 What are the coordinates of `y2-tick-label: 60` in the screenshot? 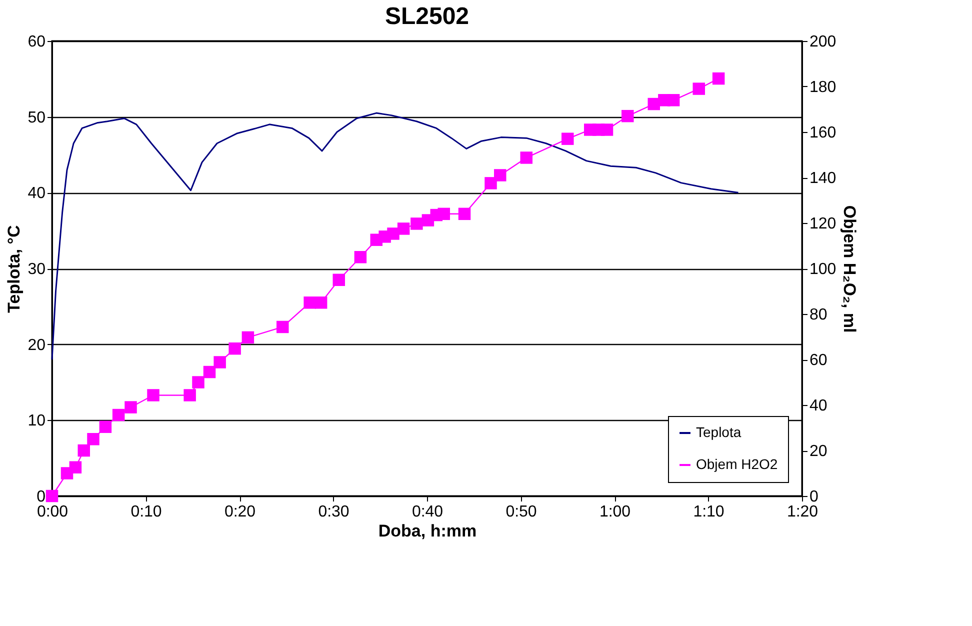 It's located at (819, 360).